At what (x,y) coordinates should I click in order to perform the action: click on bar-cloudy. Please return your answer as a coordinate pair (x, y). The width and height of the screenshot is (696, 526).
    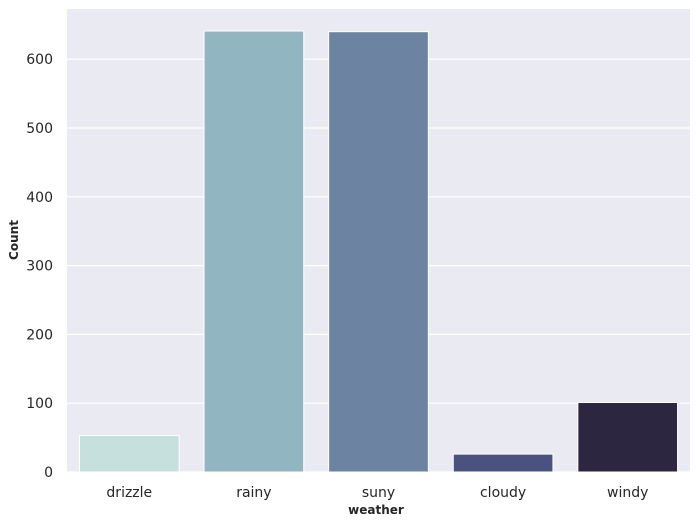
    Looking at the image, I should click on (503, 463).